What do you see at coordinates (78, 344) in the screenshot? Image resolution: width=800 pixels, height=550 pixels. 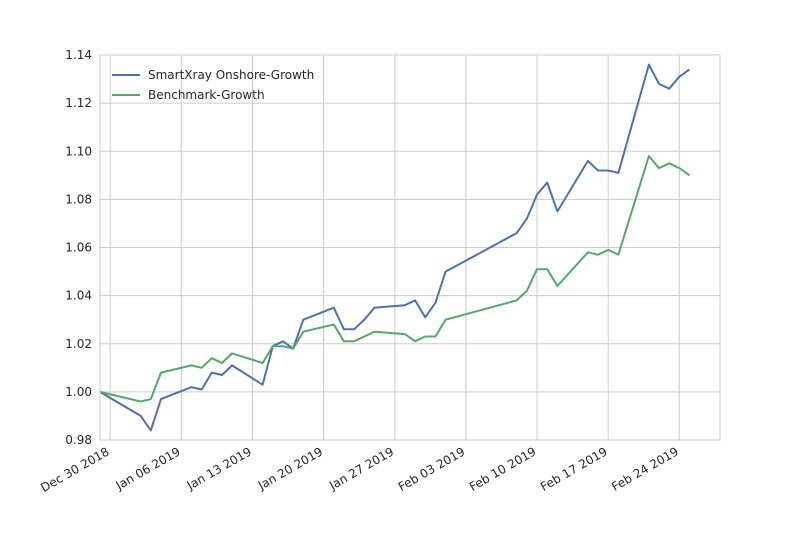 I see `y-tick-label: 1.02` at bounding box center [78, 344].